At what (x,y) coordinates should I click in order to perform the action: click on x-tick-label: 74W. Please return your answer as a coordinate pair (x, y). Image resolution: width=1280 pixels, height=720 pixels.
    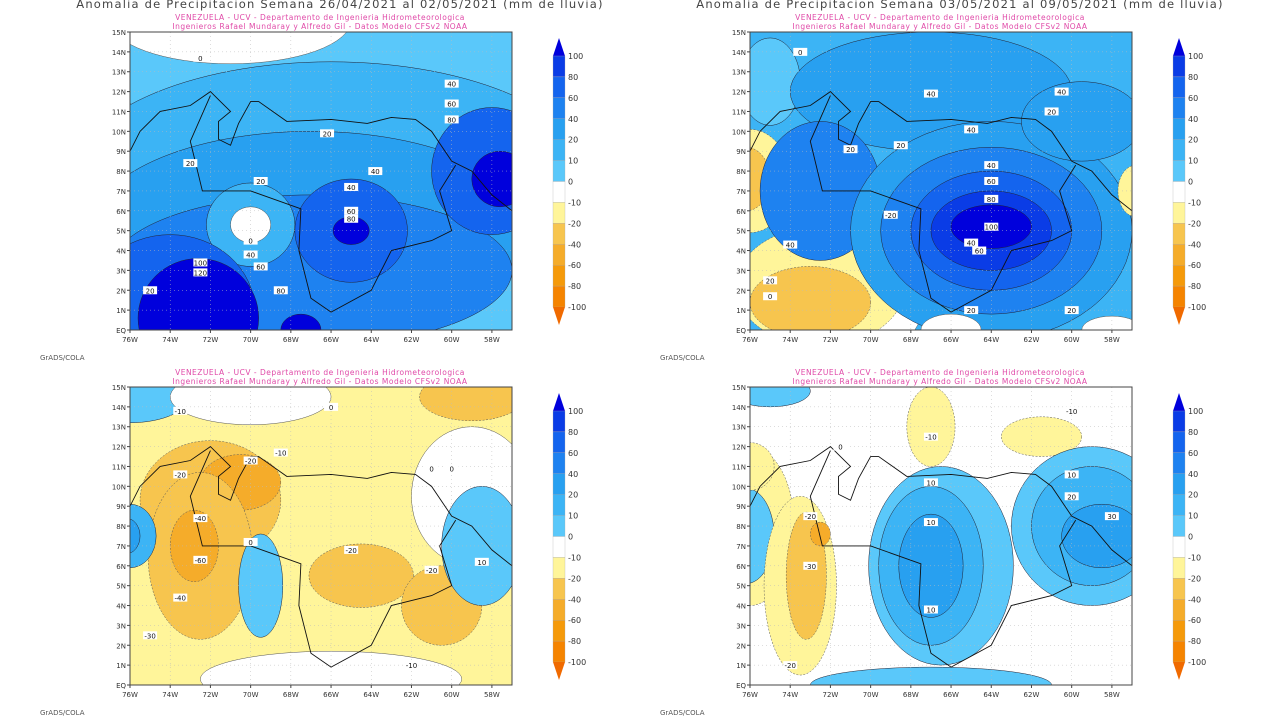
    Looking at the image, I should click on (790, 340).